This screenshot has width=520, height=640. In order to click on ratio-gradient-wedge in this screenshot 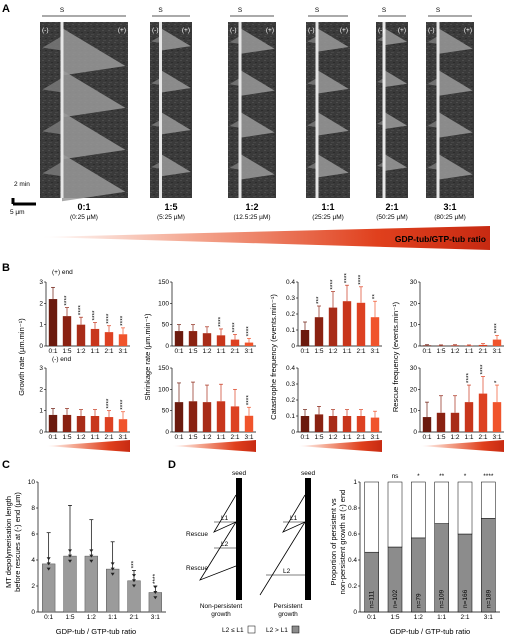, I will do `click(265, 238)`.